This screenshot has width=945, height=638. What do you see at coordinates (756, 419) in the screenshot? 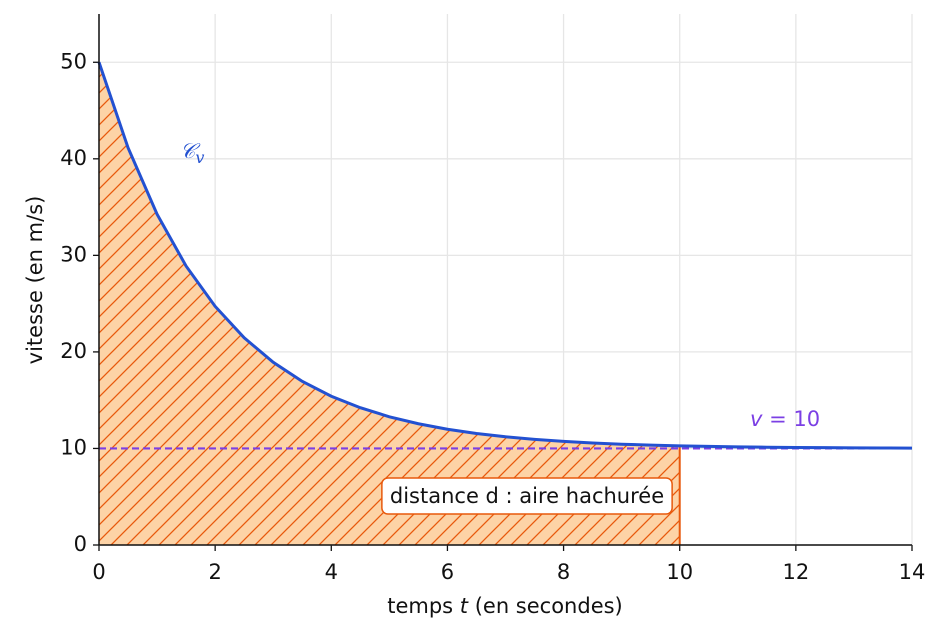
I see `asymptote-var: v` at bounding box center [756, 419].